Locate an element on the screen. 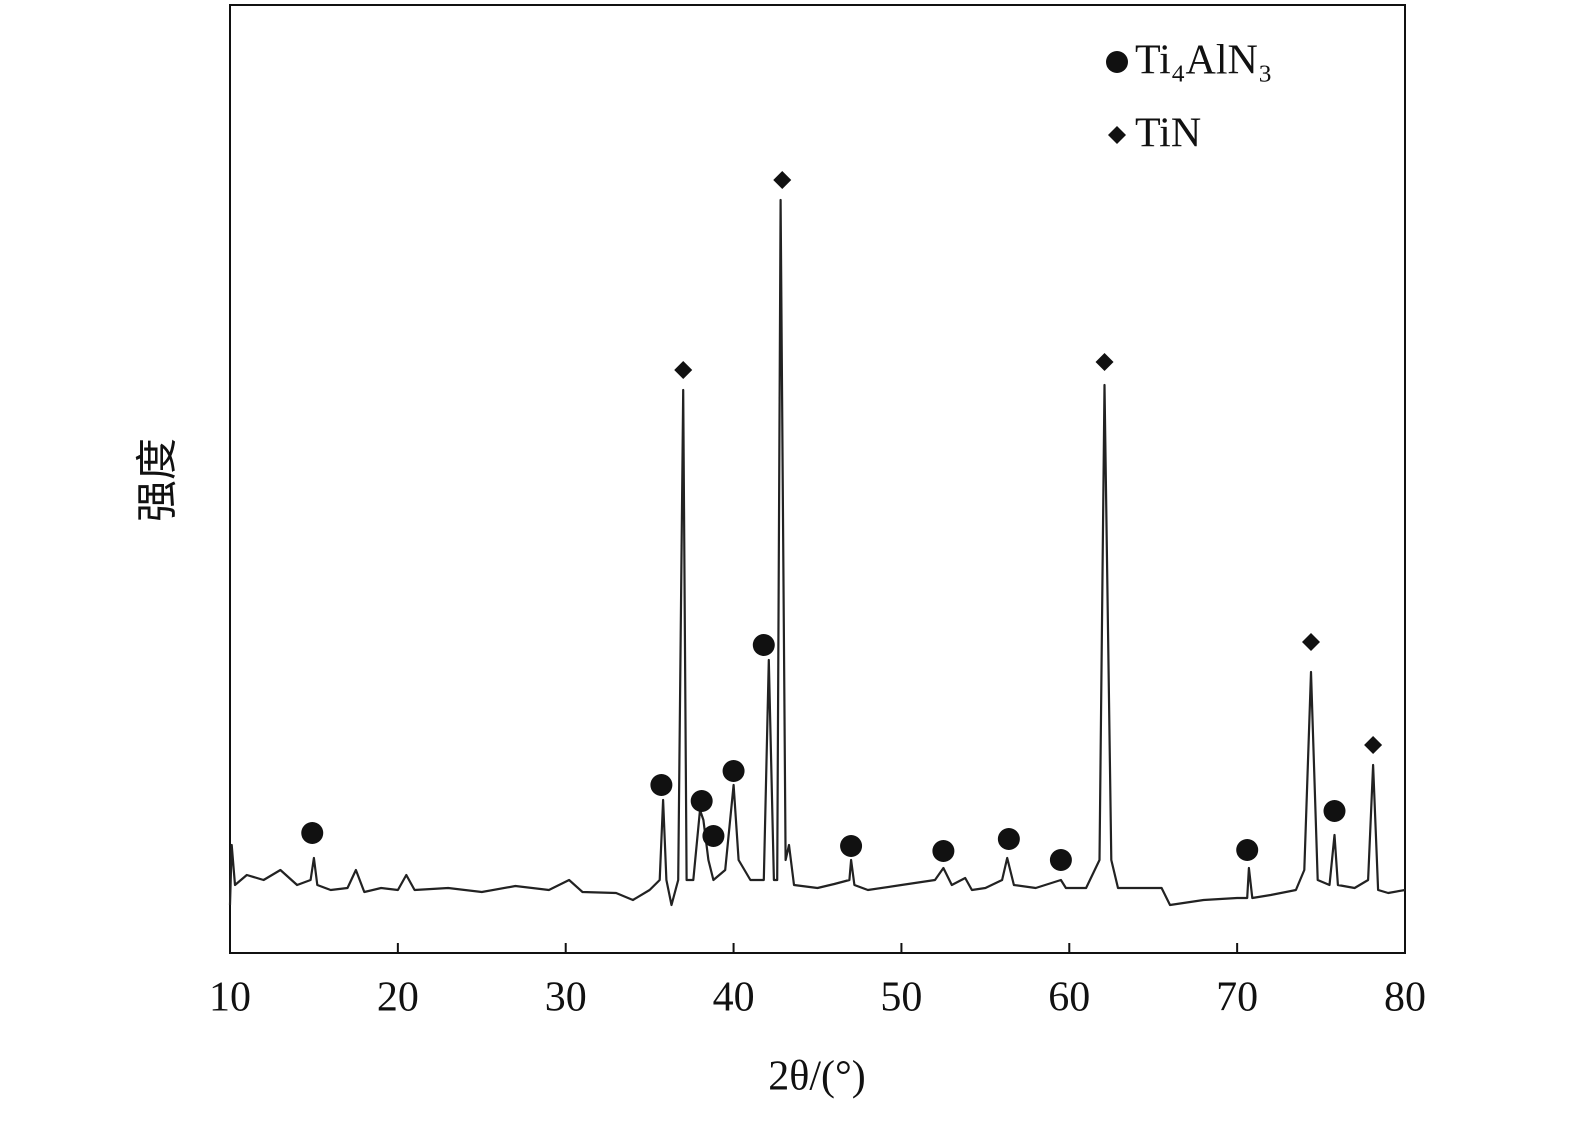 Image resolution: width=1575 pixels, height=1129 pixels. x-tick-label: 60 is located at coordinates (1069, 998).